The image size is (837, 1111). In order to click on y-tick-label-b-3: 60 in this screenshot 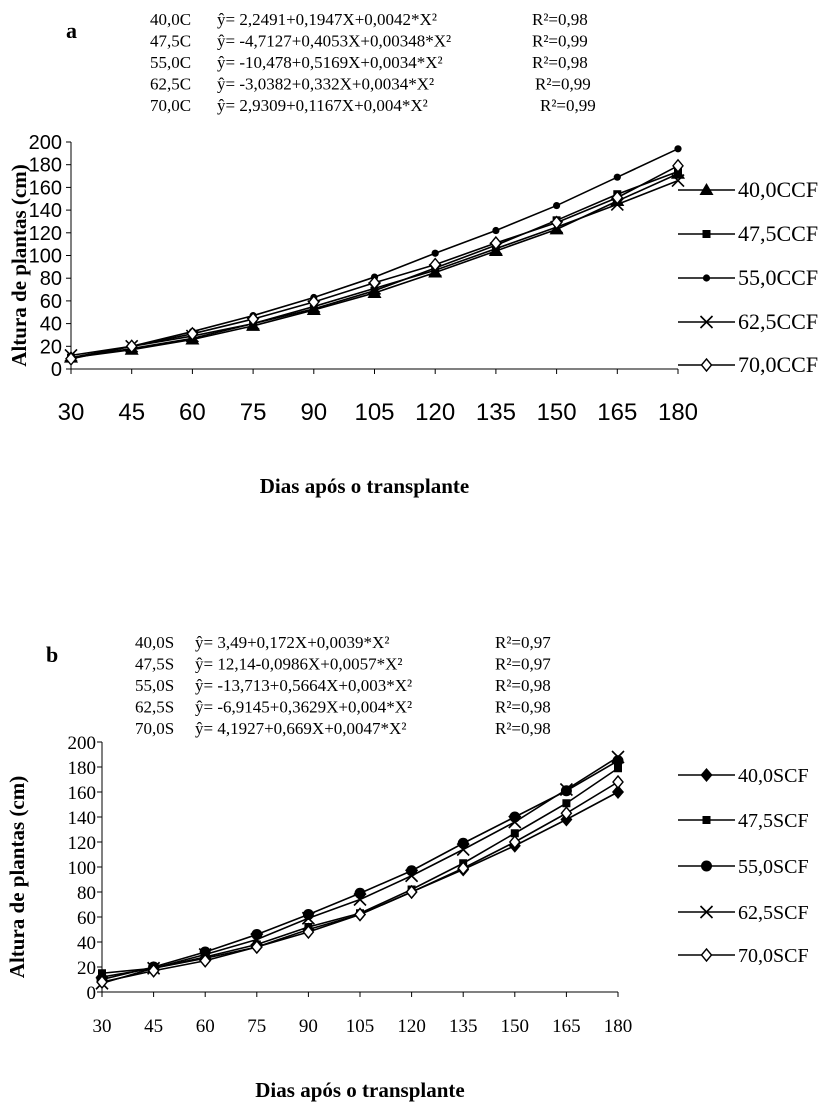, I will do `click(86, 918)`.